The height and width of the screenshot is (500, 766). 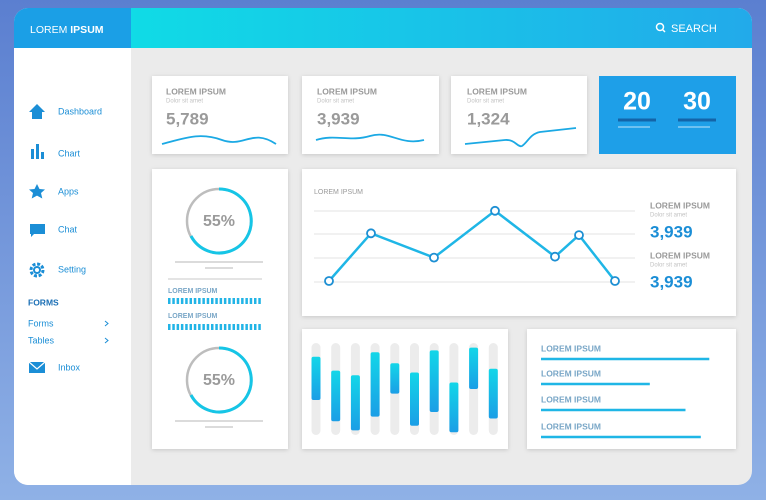 I want to click on stat-value: 5,789, so click(x=187, y=118).